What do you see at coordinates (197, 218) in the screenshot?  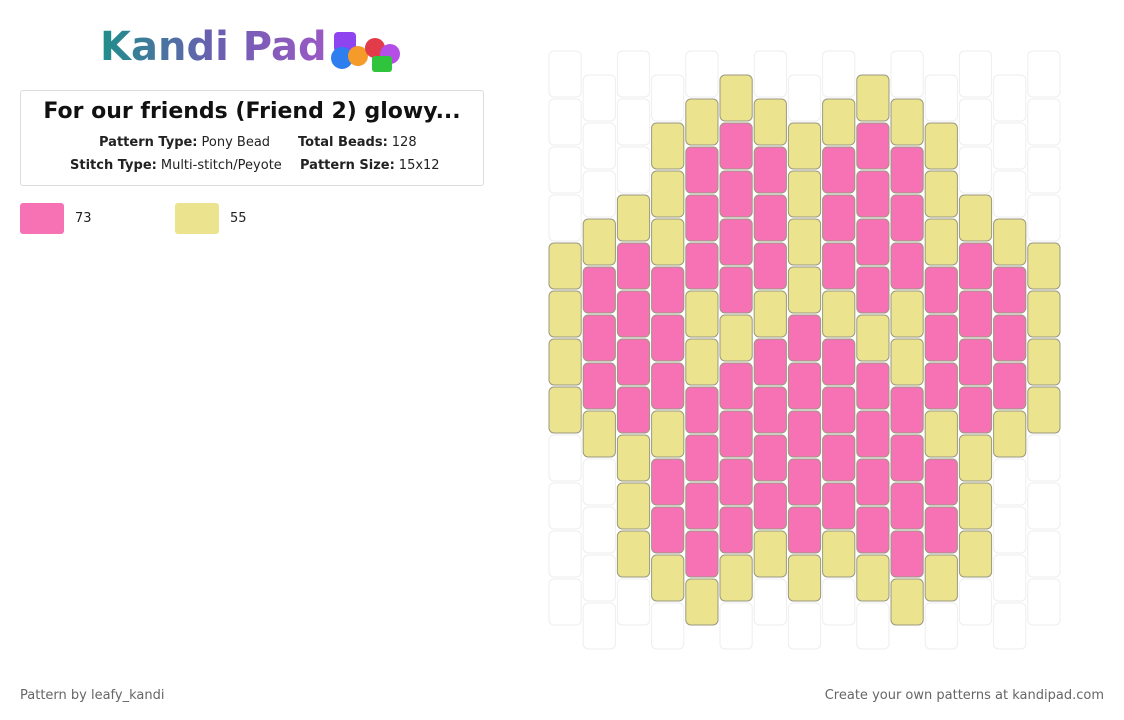 I see `legend-swatch` at bounding box center [197, 218].